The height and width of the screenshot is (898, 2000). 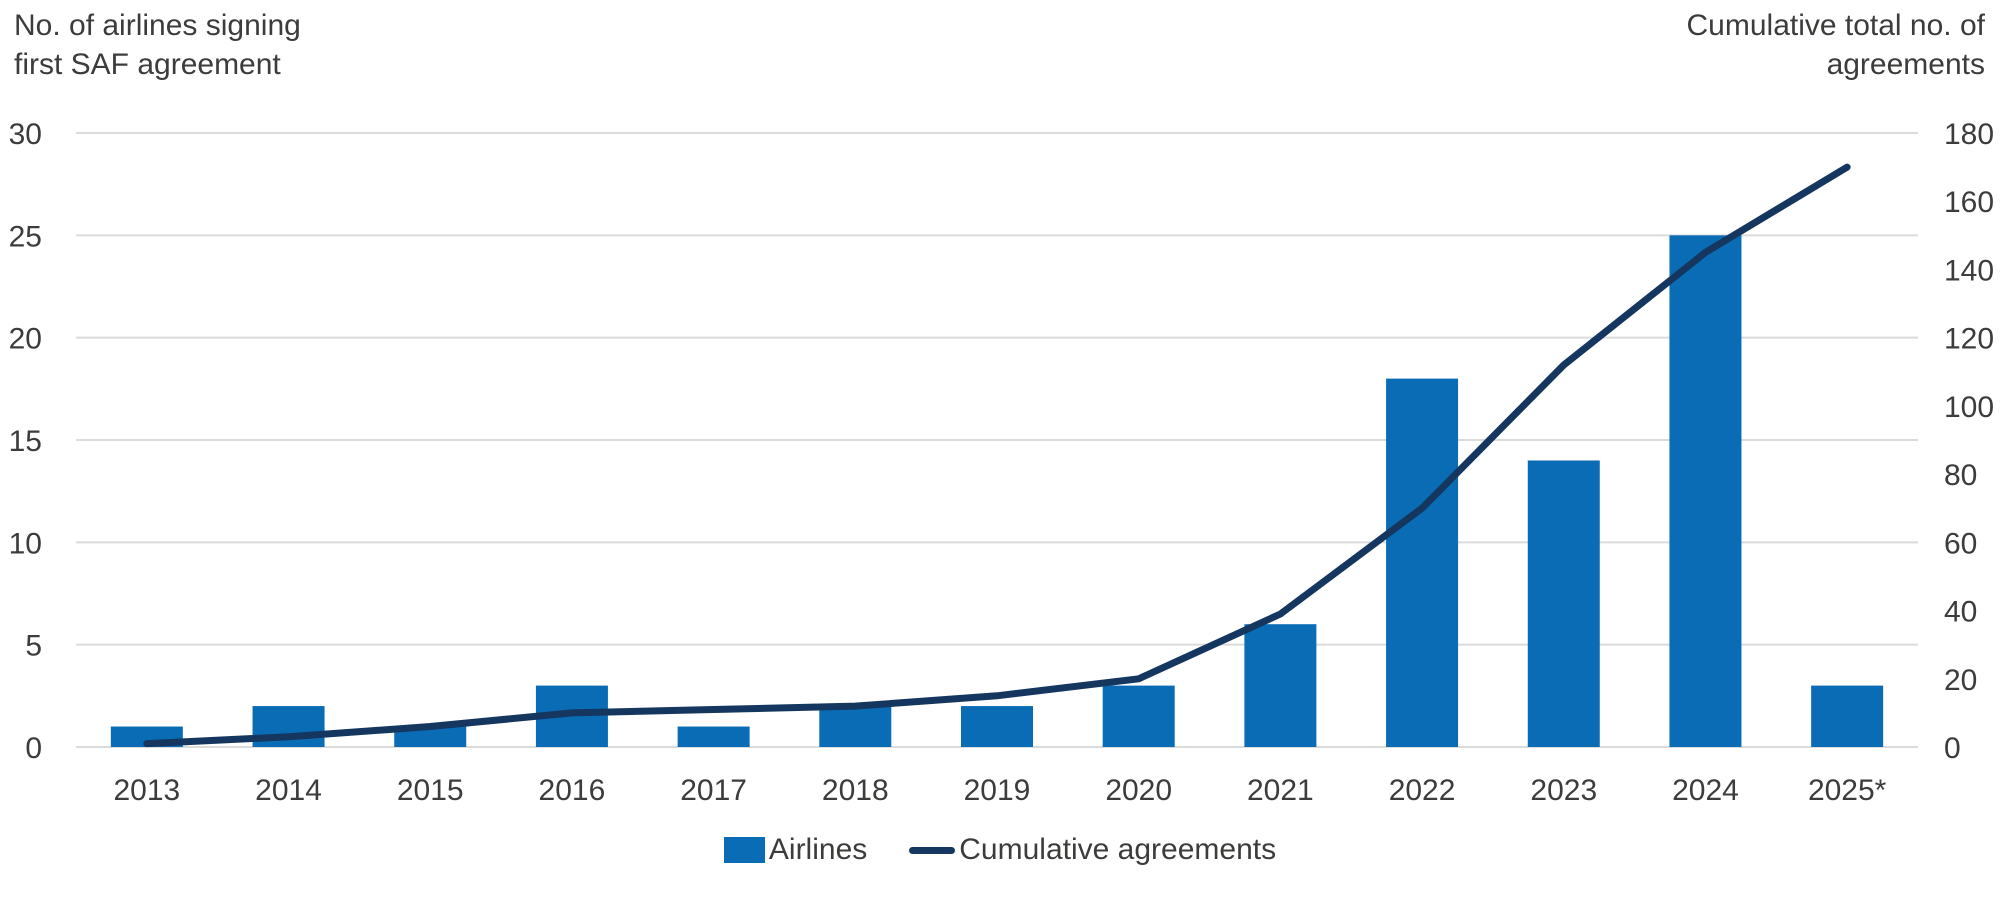 I want to click on bar-2024, so click(x=1705, y=491).